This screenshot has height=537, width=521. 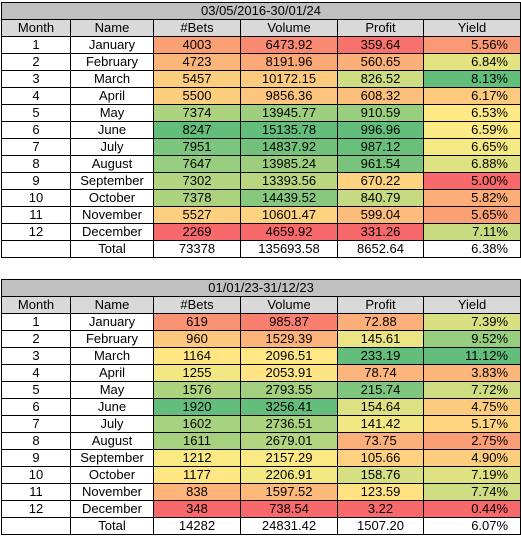 I want to click on yield-cell: 4.75%, so click(x=471, y=407).